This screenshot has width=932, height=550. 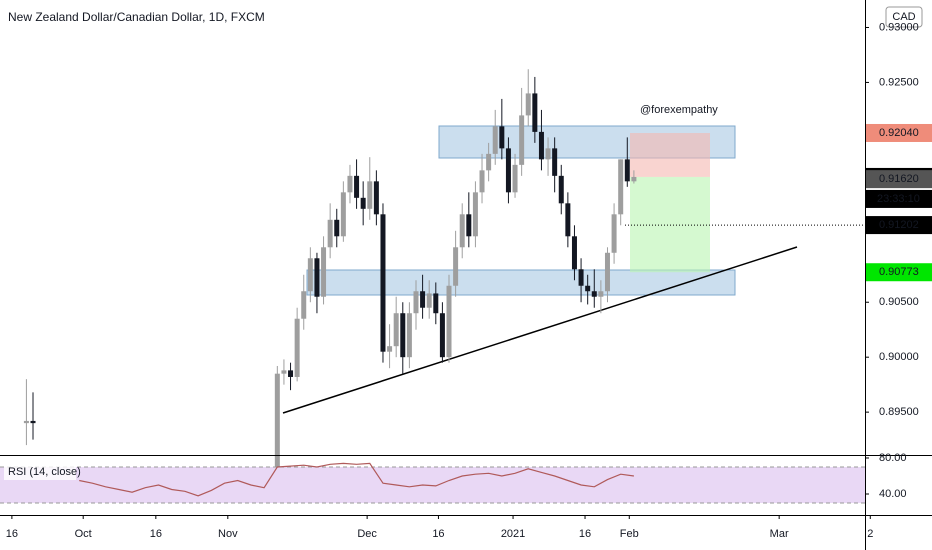 I want to click on countdown: 23:33:10, so click(x=898, y=199).